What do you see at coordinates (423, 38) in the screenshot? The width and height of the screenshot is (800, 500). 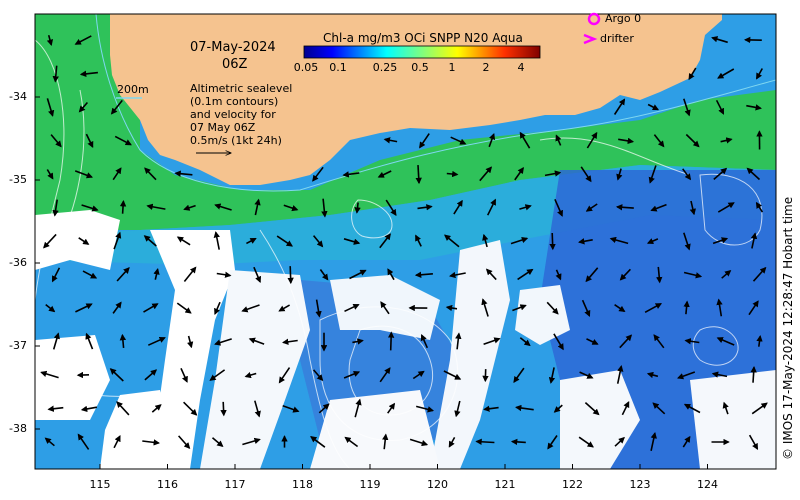 I see `colorbar-title: Chl-a mg/m3 OCi SNPP N20 Aqua` at bounding box center [423, 38].